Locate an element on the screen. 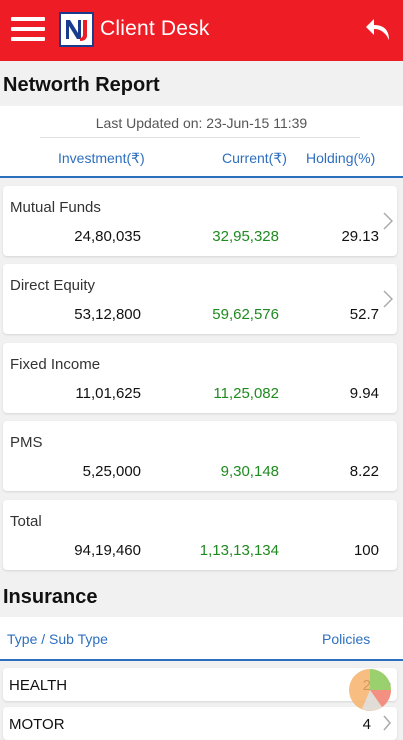  insurance-row-motor: MOTOR 4 is located at coordinates (200, 723).